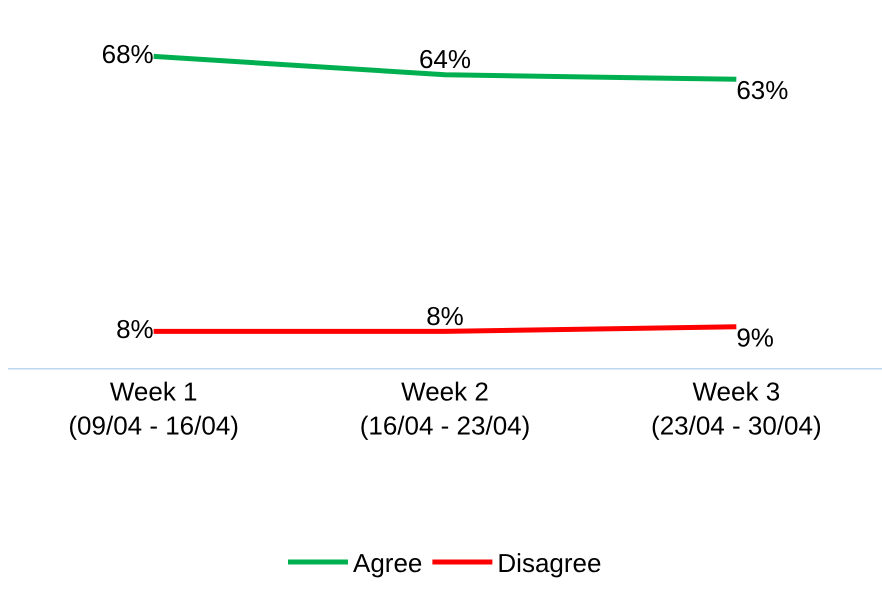  I want to click on x-tick-label: Week 3 (23/04 - 30/04), so click(736, 408).